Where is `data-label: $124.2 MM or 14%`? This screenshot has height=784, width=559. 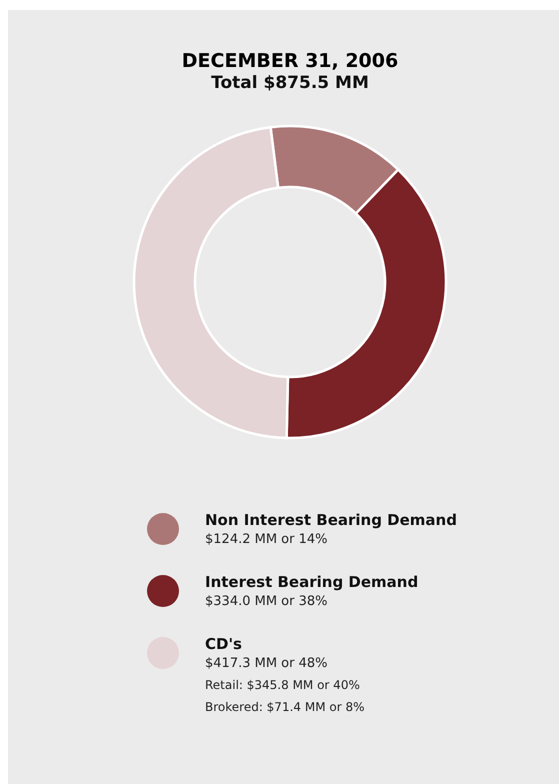
data-label: $124.2 MM or 14% is located at coordinates (267, 540).